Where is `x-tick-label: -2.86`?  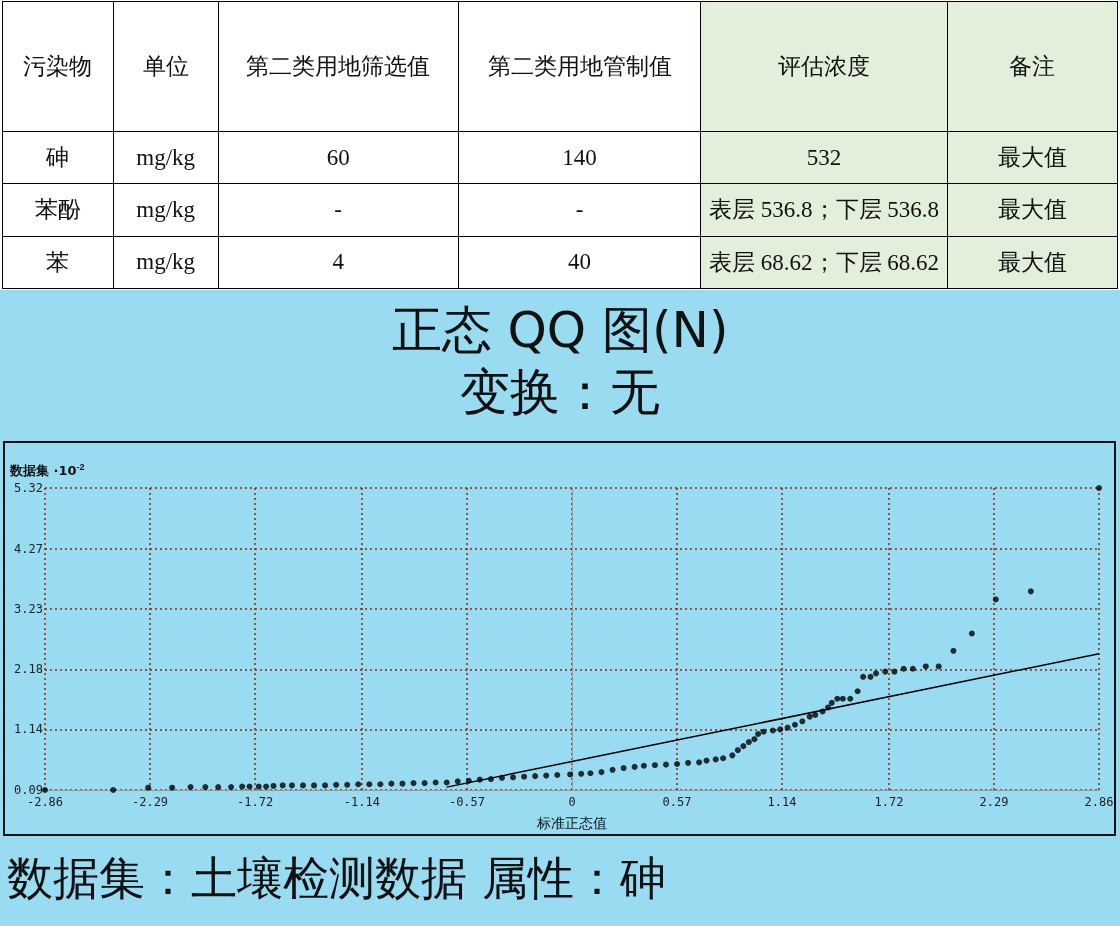 x-tick-label: -2.86 is located at coordinates (45, 802).